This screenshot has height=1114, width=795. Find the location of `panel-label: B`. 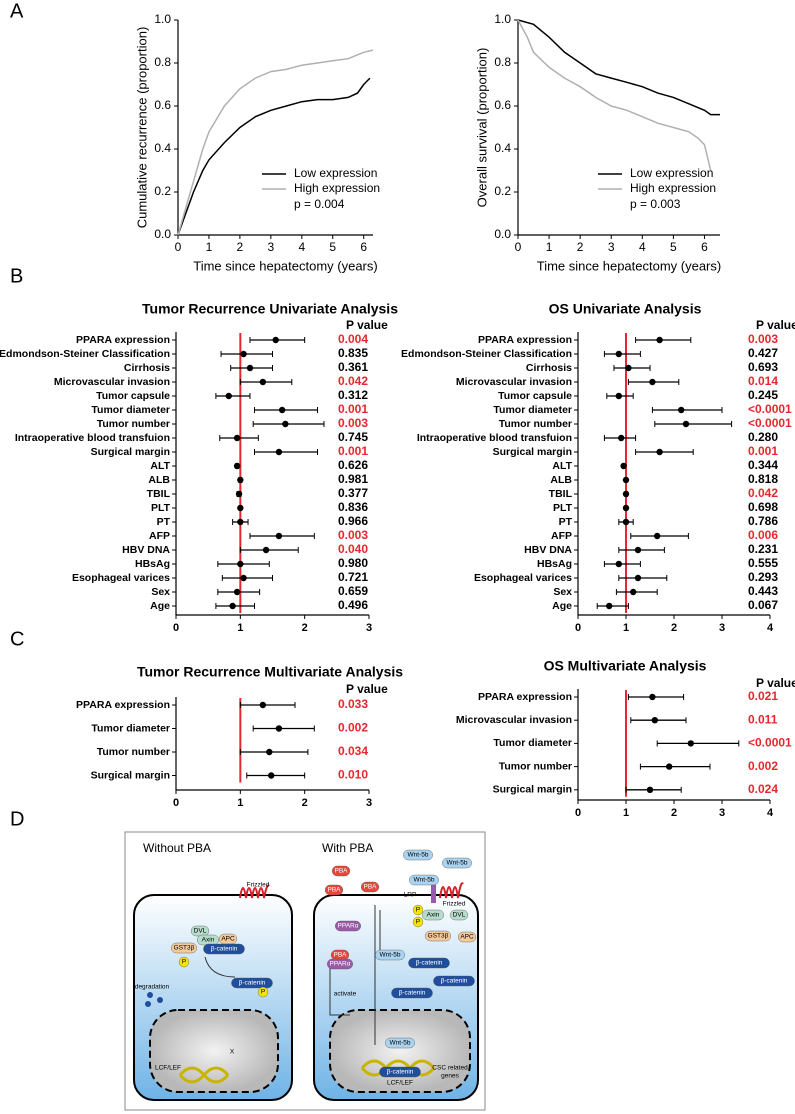

panel-label: B is located at coordinates (16, 276).